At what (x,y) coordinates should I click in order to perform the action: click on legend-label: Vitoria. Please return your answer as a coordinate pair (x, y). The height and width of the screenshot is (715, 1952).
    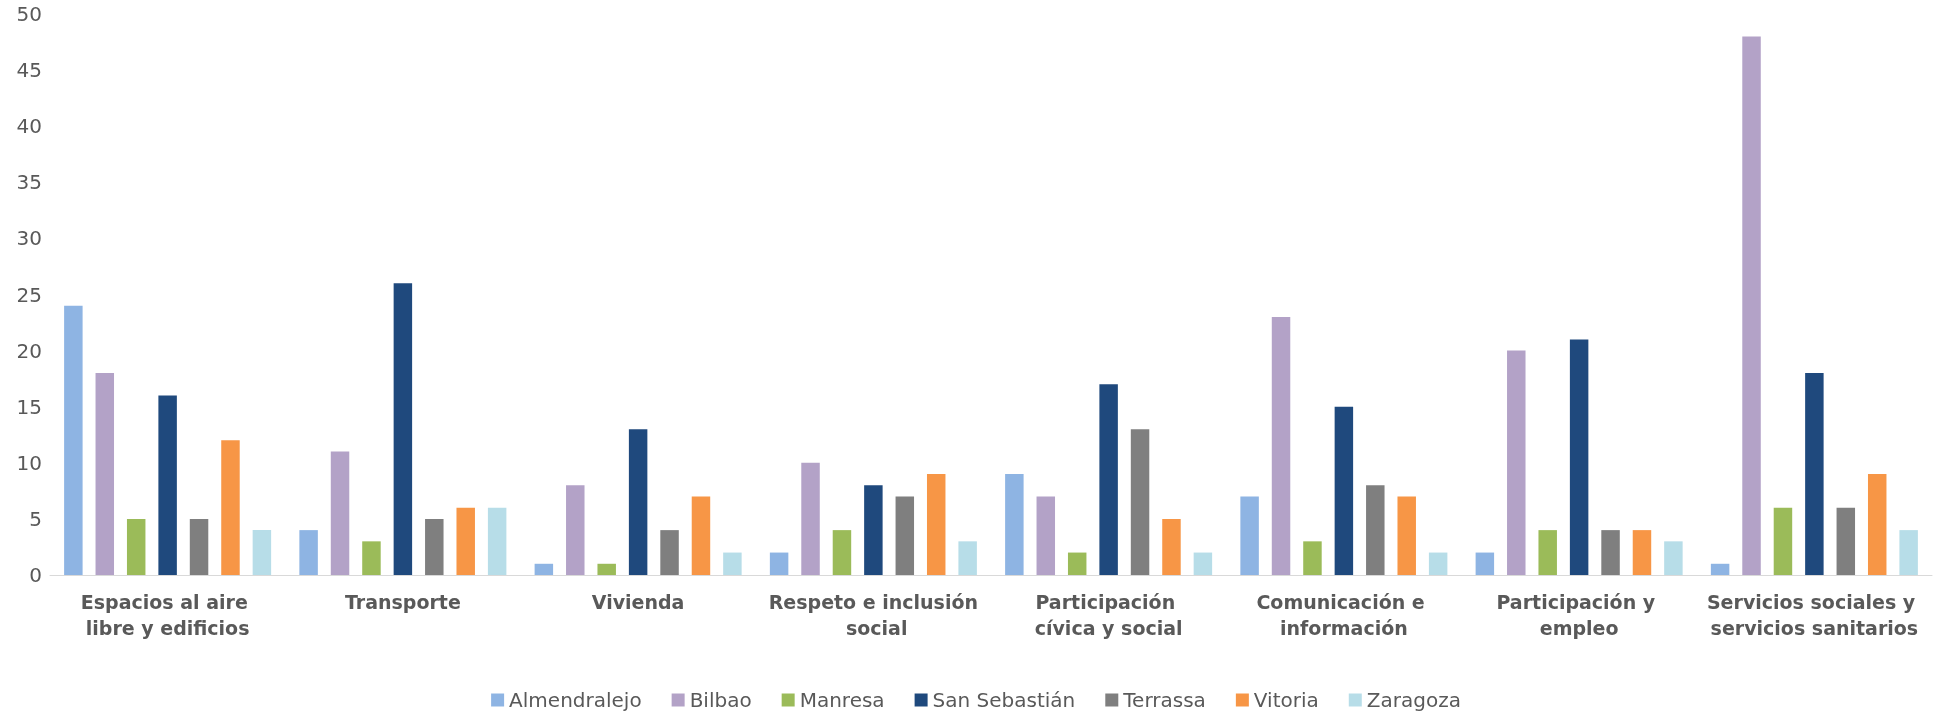
    Looking at the image, I should click on (1286, 700).